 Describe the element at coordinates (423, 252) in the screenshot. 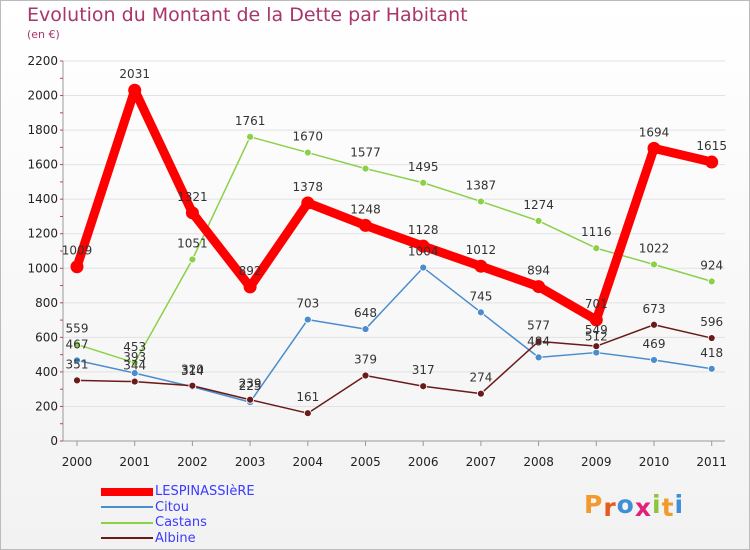

I see `data-label: 1004` at that location.